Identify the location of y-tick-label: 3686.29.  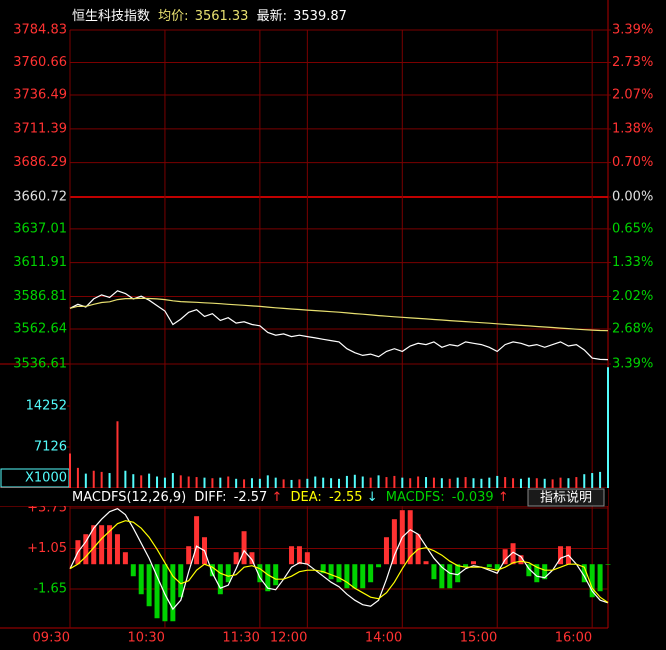
(40, 162).